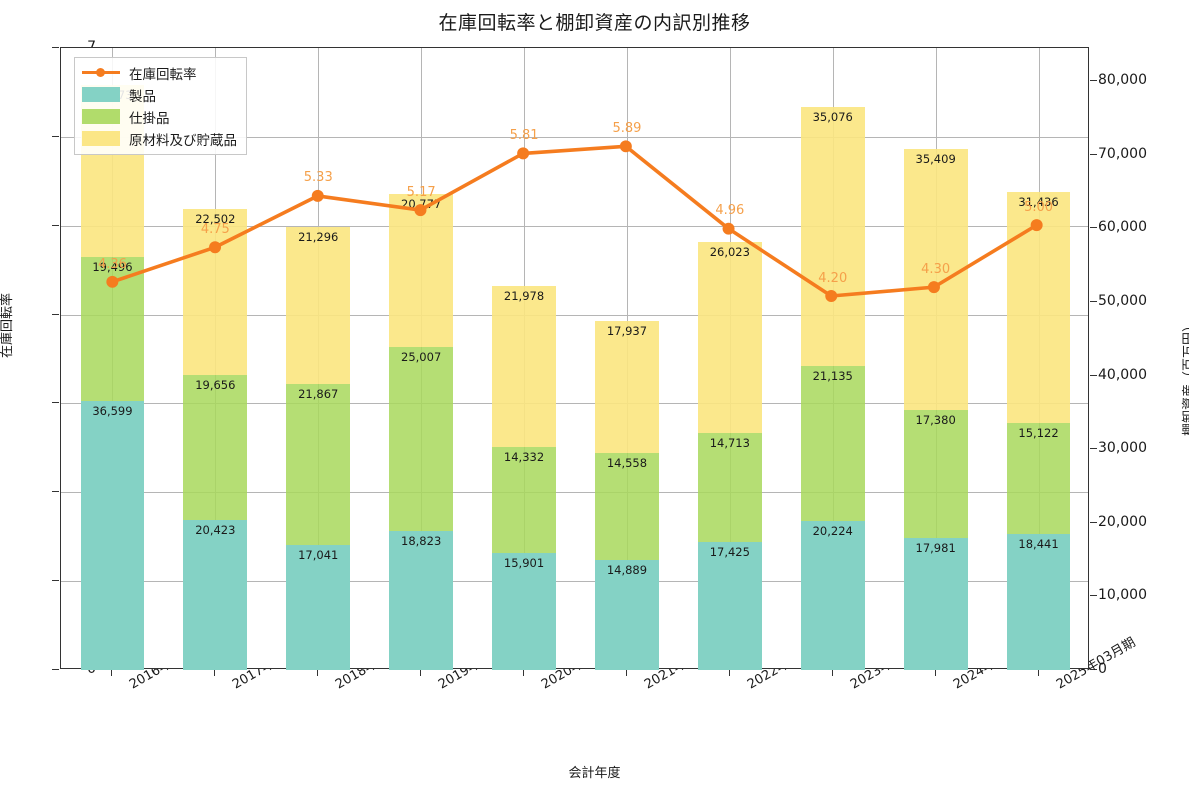  What do you see at coordinates (374, 663) in the screenshot?
I see `x-axis-tick-label: 2018年03月期` at bounding box center [374, 663].